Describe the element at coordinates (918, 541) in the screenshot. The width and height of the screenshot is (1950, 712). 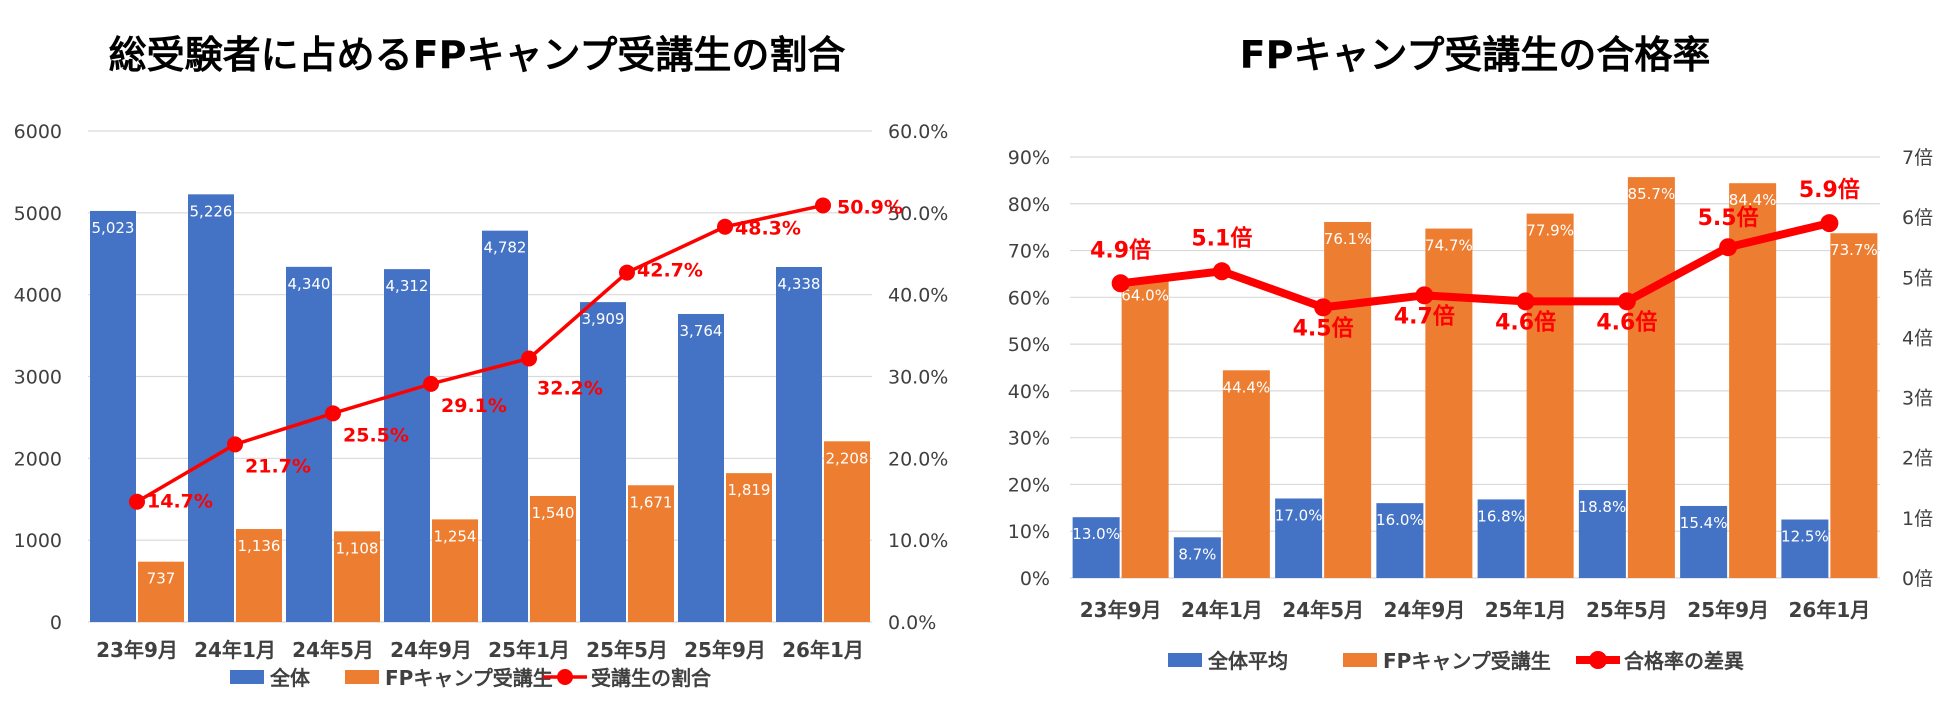
I see `y-right-tick-label: 10.0%` at that location.